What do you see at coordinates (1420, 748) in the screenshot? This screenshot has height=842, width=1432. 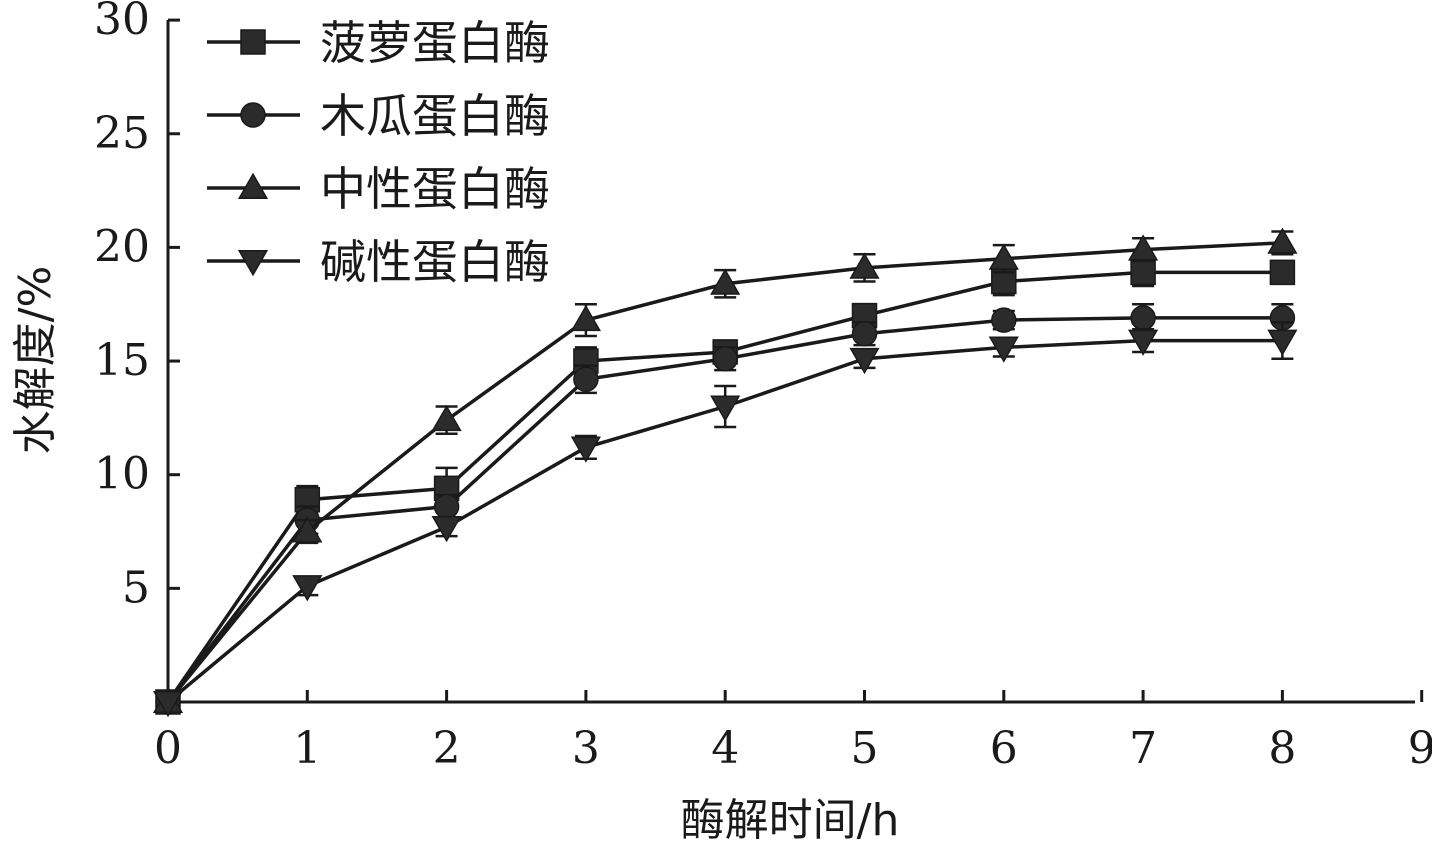 I see `x-tick-label: 9` at bounding box center [1420, 748].